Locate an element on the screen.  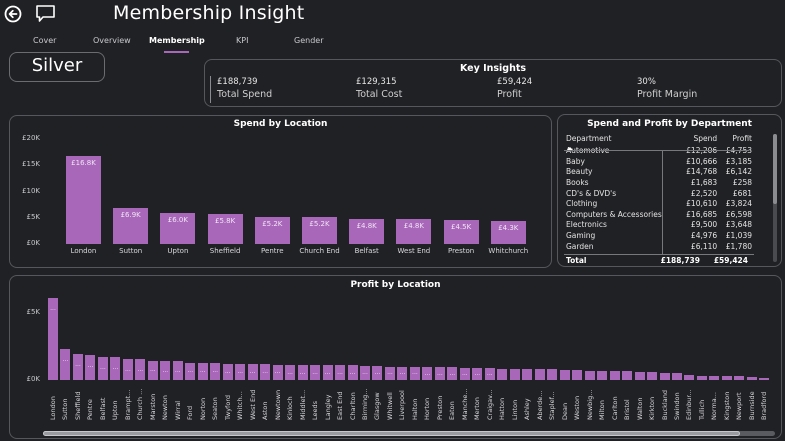
column-header-department: Department is located at coordinates (589, 138).